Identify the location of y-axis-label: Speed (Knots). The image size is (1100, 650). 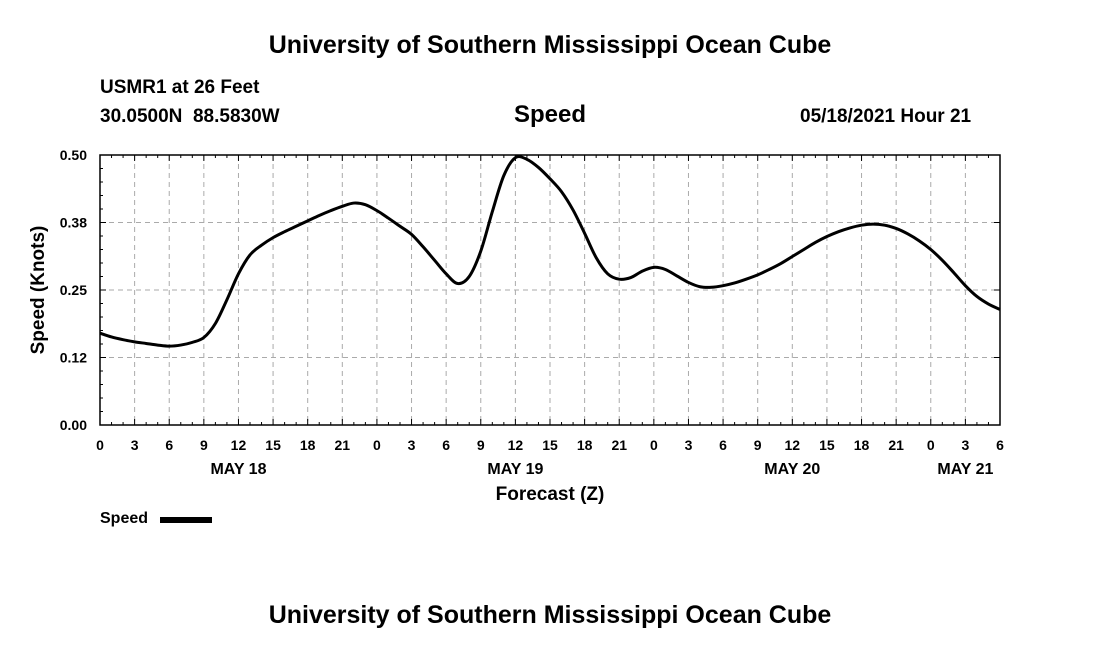
(38, 290).